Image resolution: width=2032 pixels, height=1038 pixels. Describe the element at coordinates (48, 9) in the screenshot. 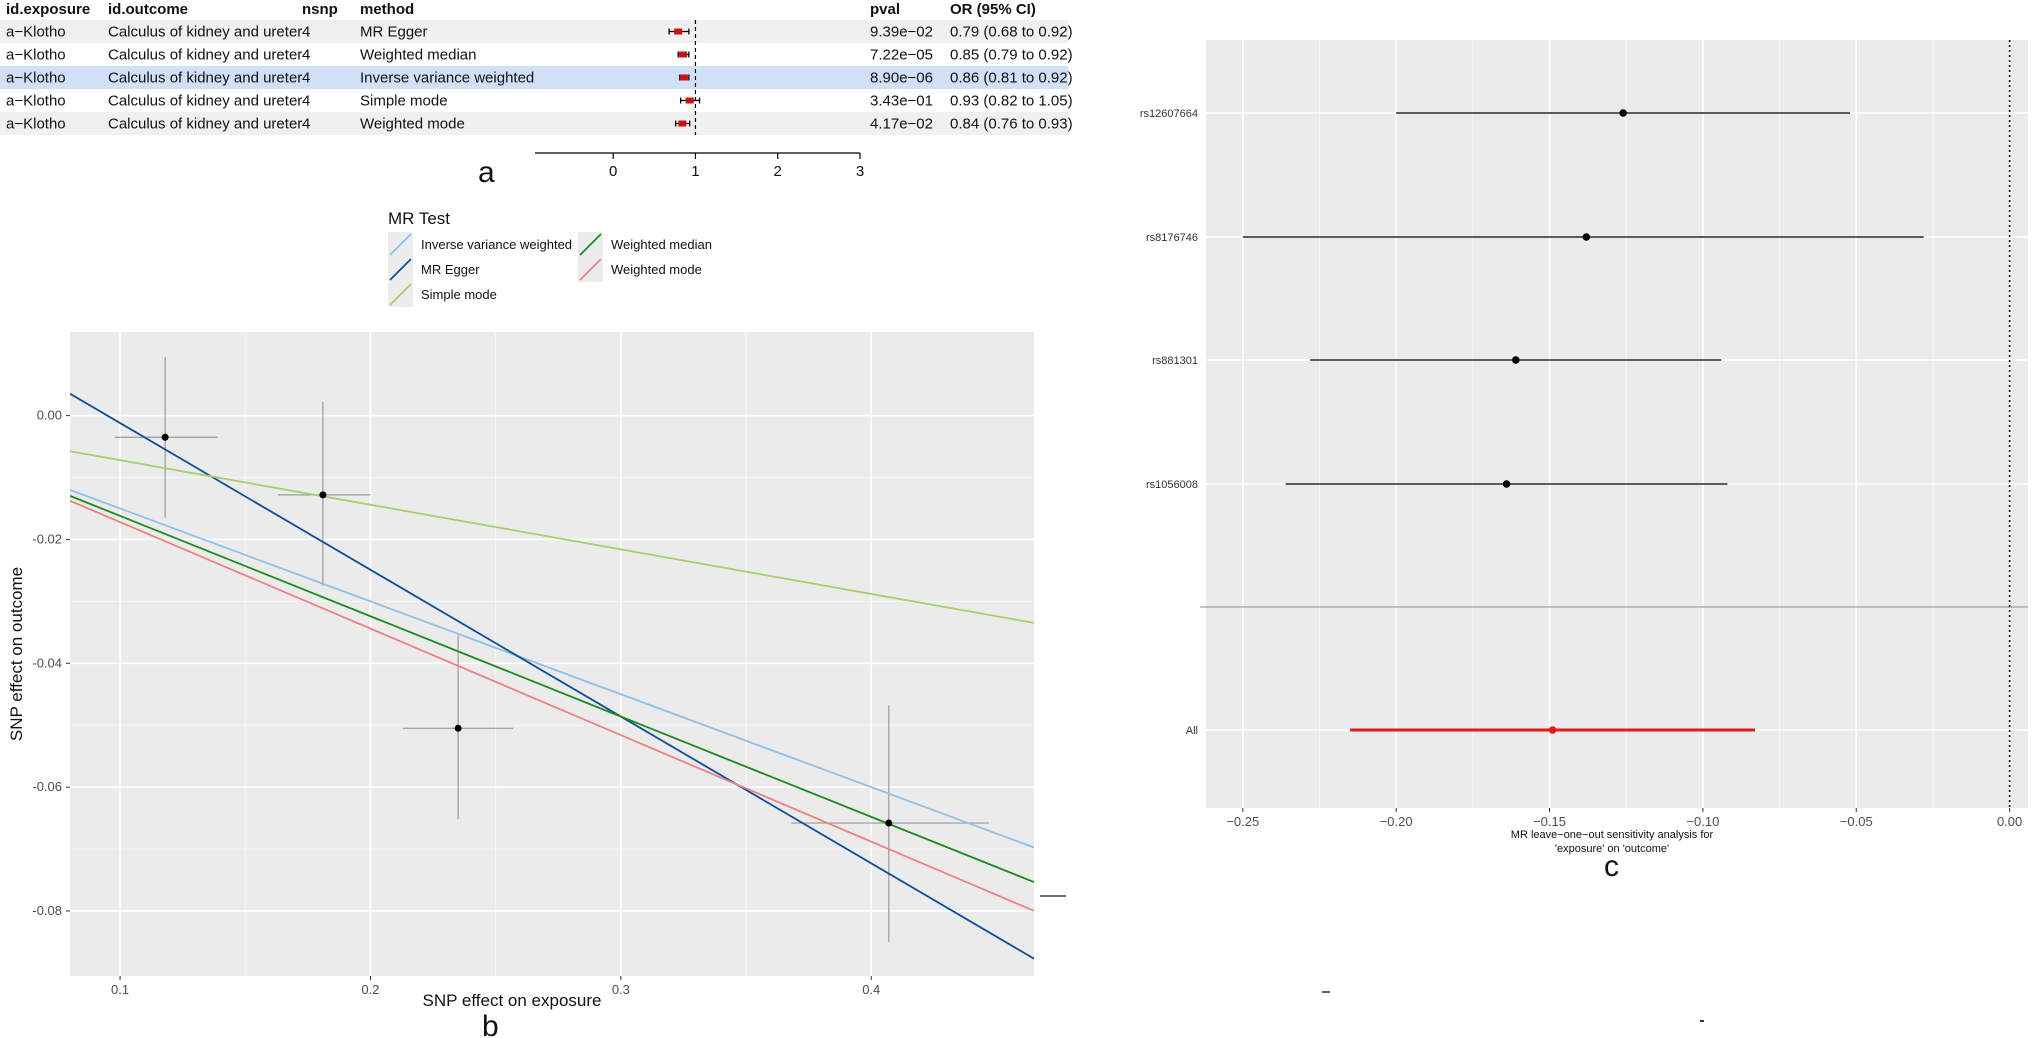

I see `col-header-exposure: id.exposure` at that location.